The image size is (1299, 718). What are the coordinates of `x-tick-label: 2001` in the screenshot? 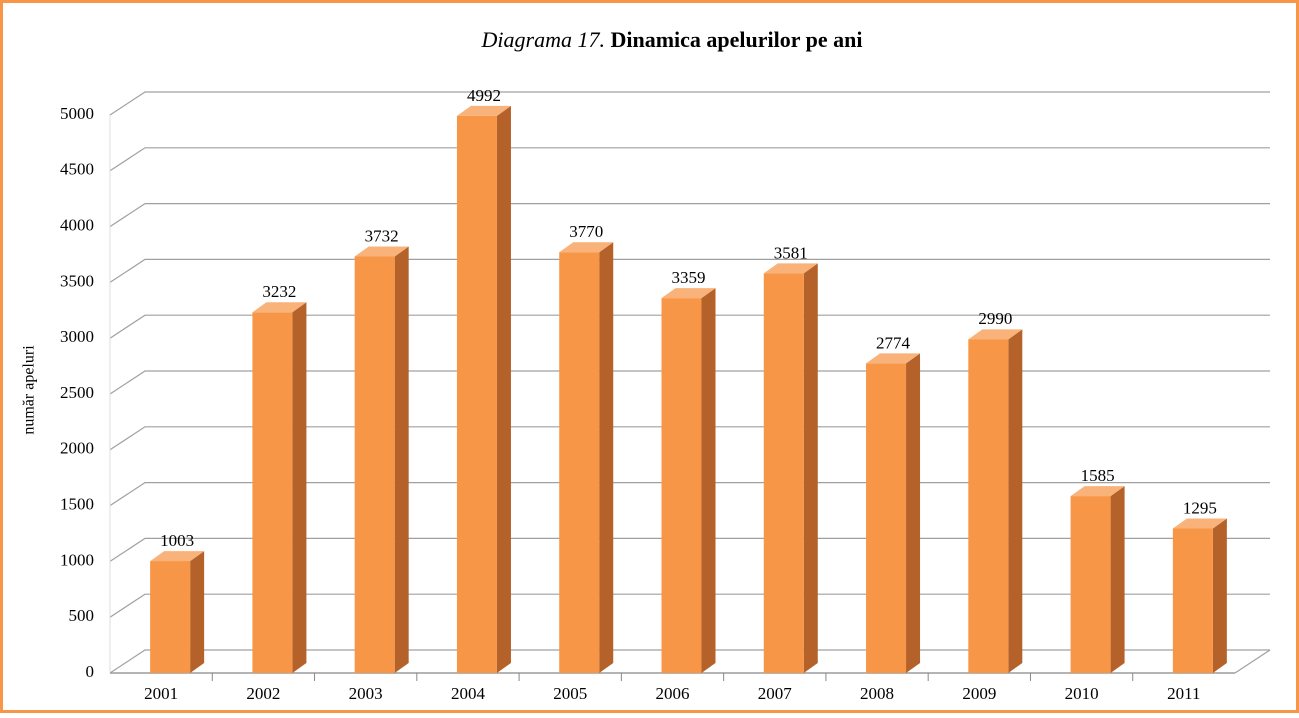 It's located at (161, 693).